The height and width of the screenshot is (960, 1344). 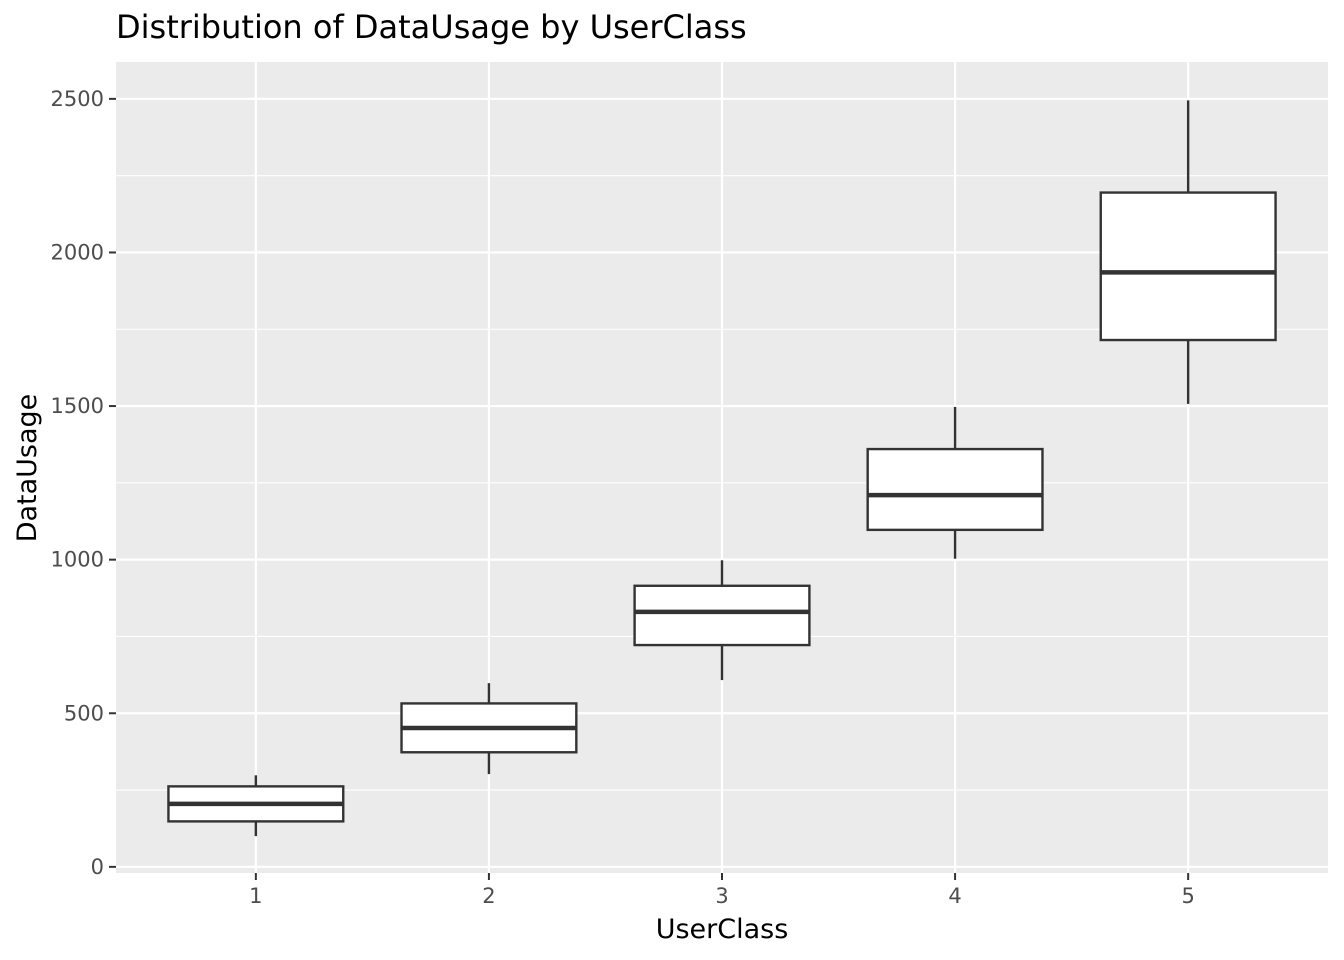 I want to click on x-tick-label: 2, so click(x=488, y=896).